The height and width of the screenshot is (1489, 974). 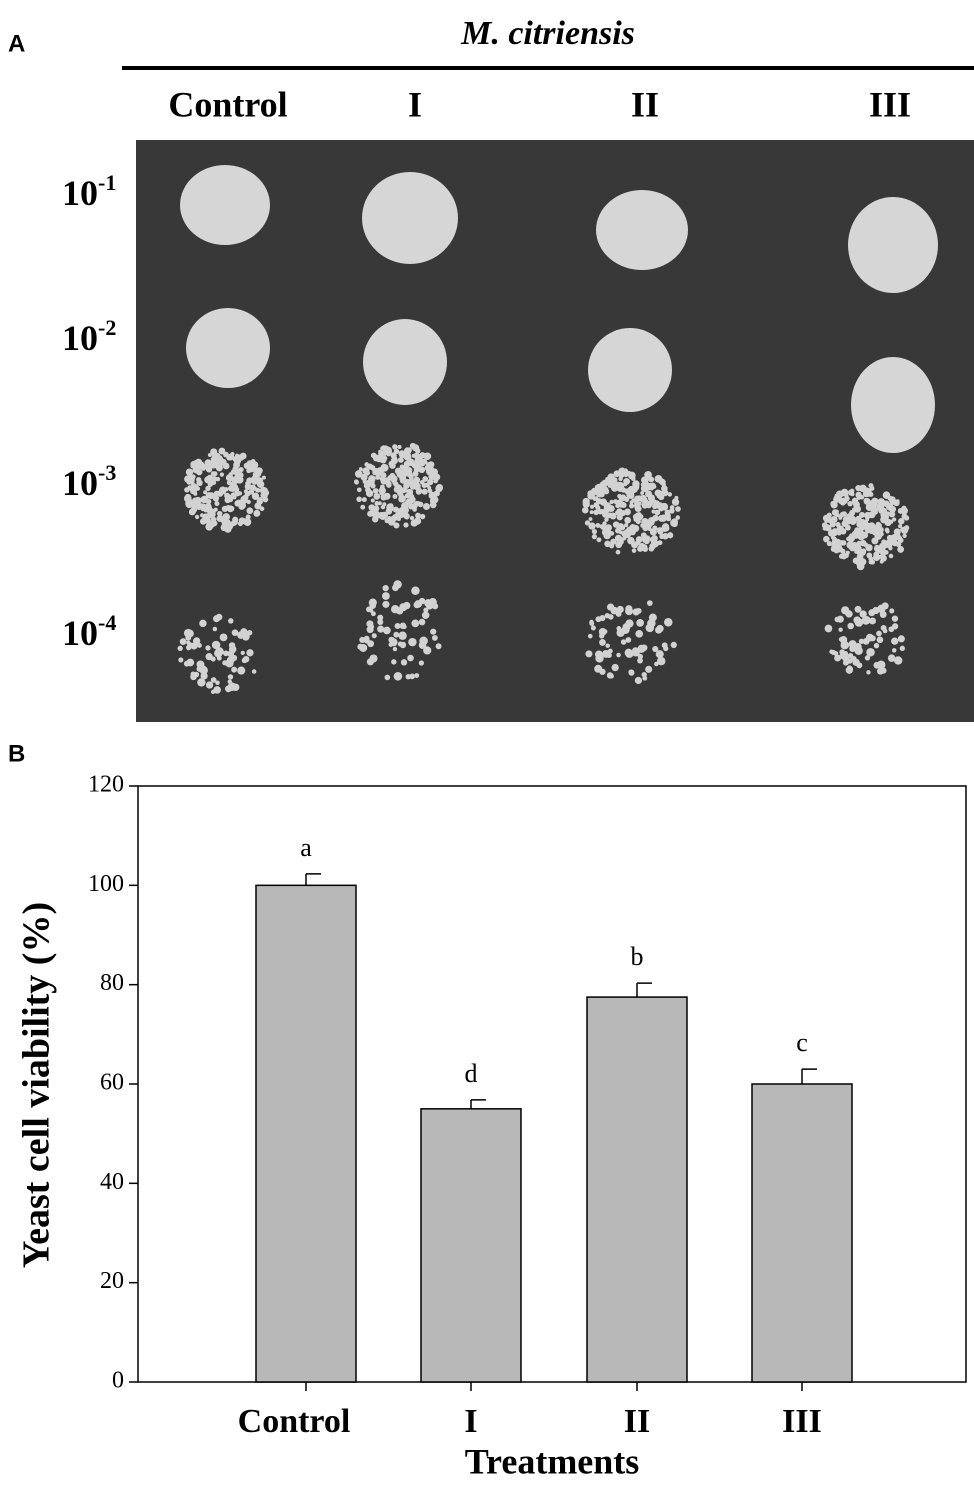 I want to click on significance-letter: d, so click(x=471, y=1073).